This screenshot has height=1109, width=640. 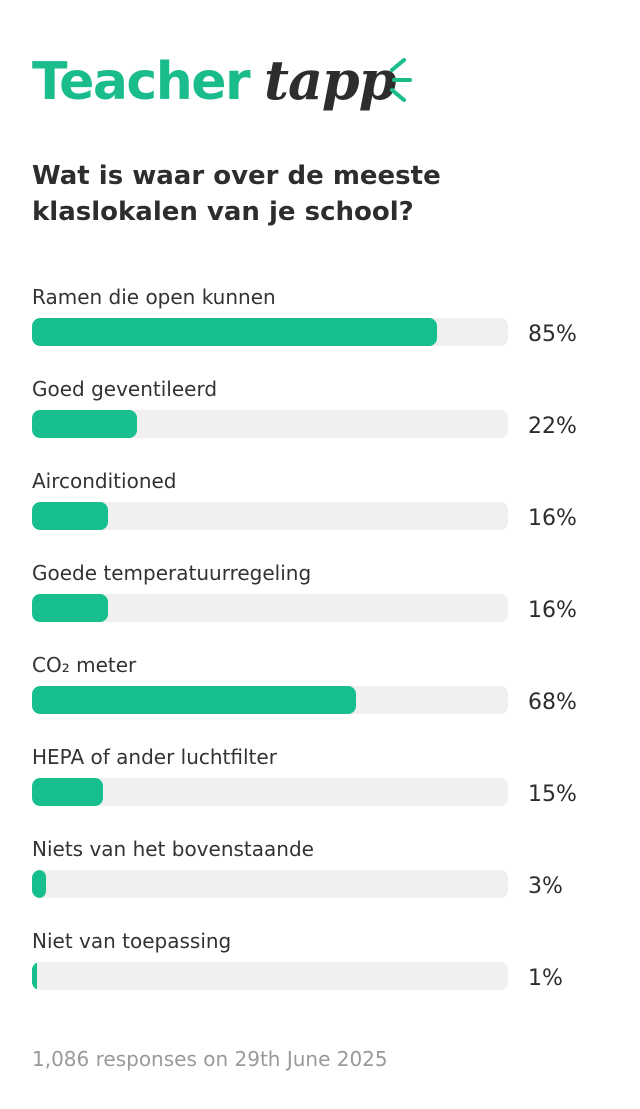 I want to click on category-label: Niets van het bovenstaande, so click(x=173, y=849).